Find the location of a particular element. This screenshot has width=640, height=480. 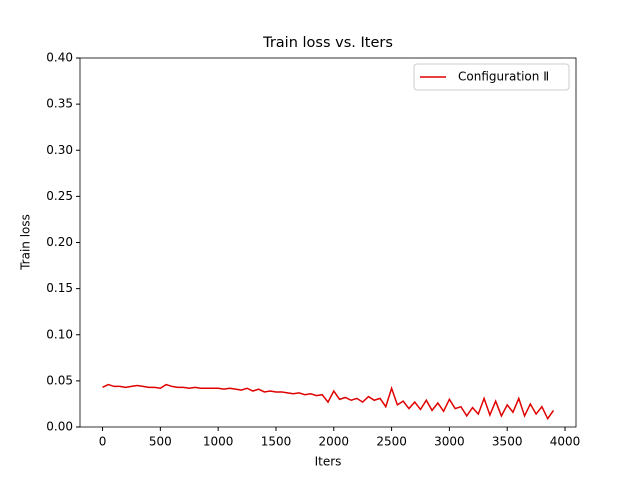

chart-title: Train loss vs. Iters is located at coordinates (327, 43).